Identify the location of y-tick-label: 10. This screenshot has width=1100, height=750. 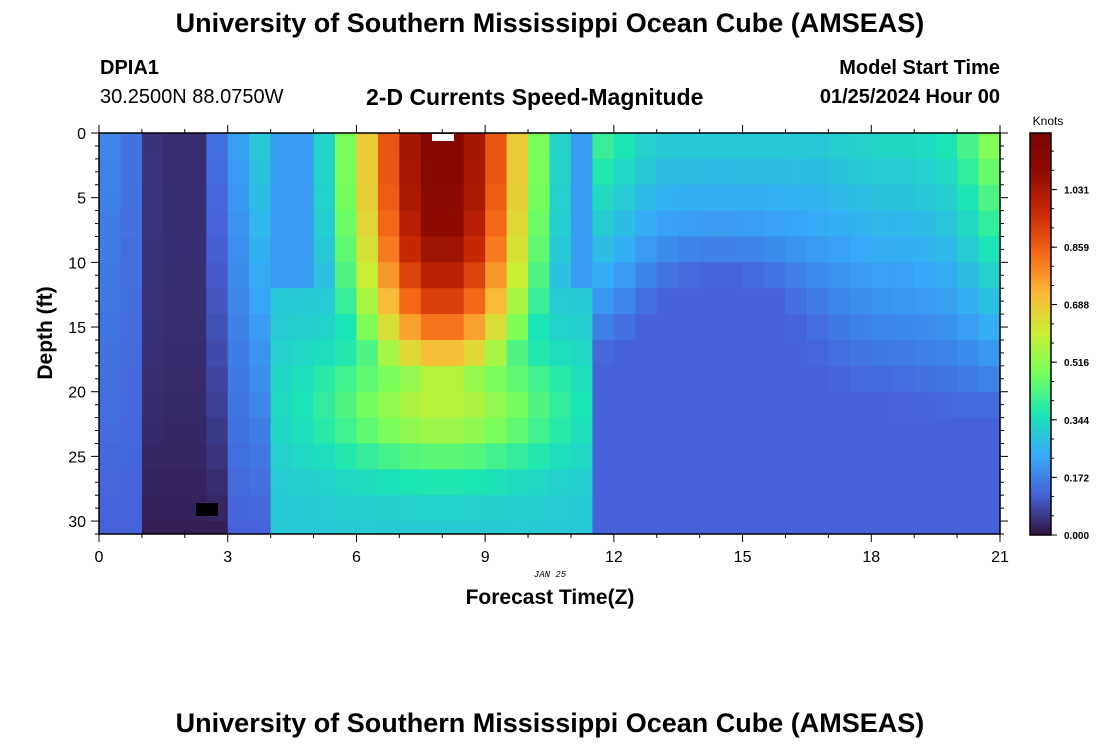
(77, 263).